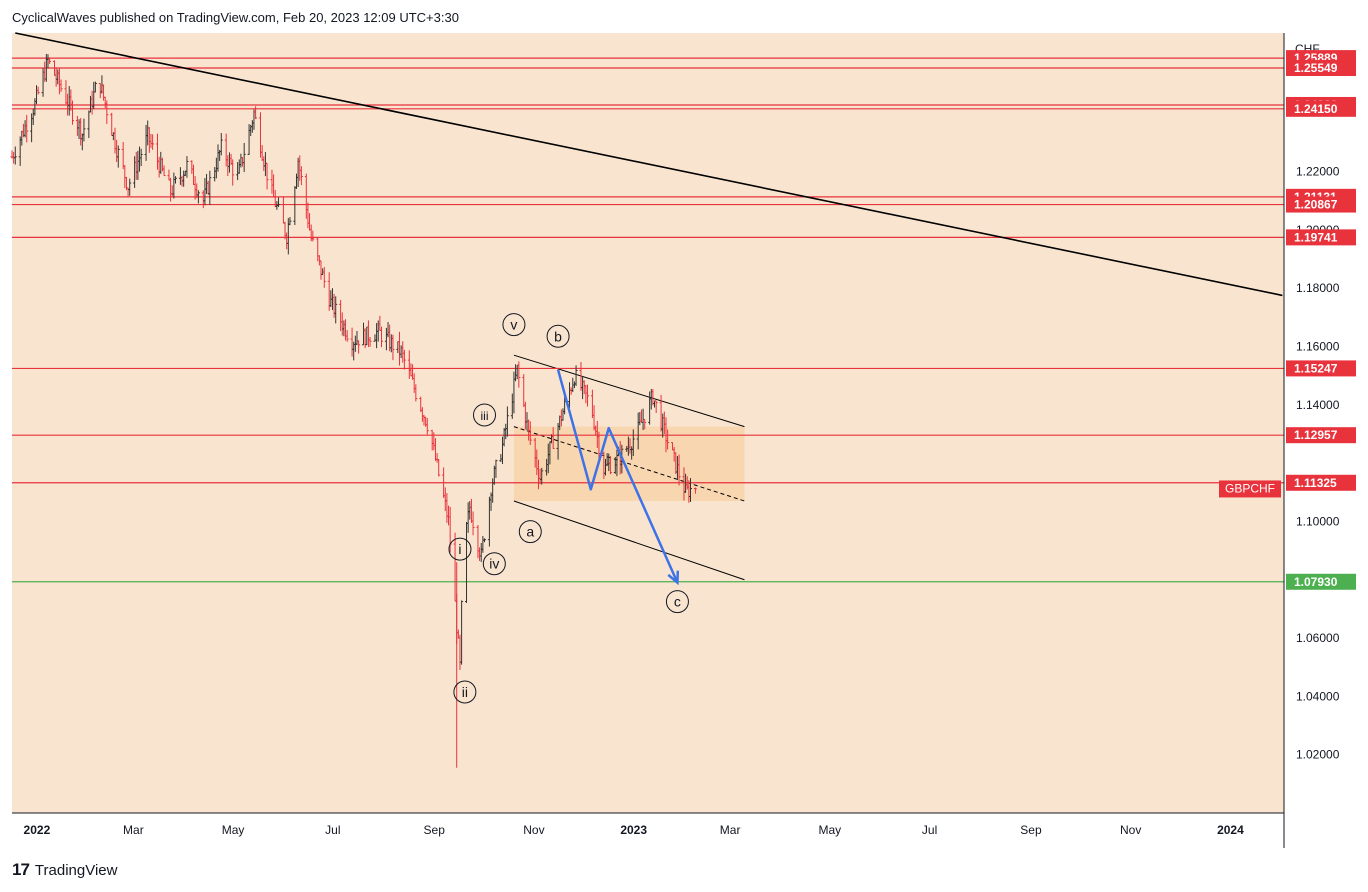  I want to click on x-tick-label: 2023, so click(633, 830).